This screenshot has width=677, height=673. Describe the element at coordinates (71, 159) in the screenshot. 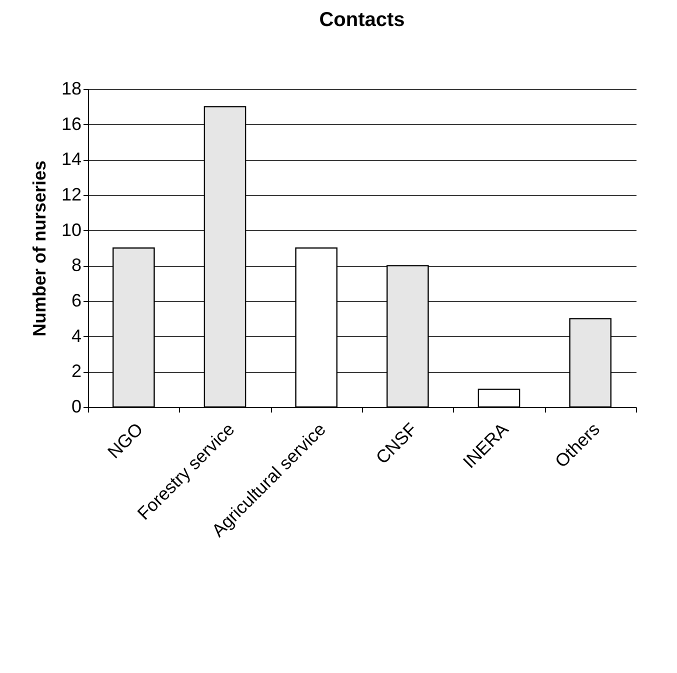

I see `y-tick-label: 14` at that location.